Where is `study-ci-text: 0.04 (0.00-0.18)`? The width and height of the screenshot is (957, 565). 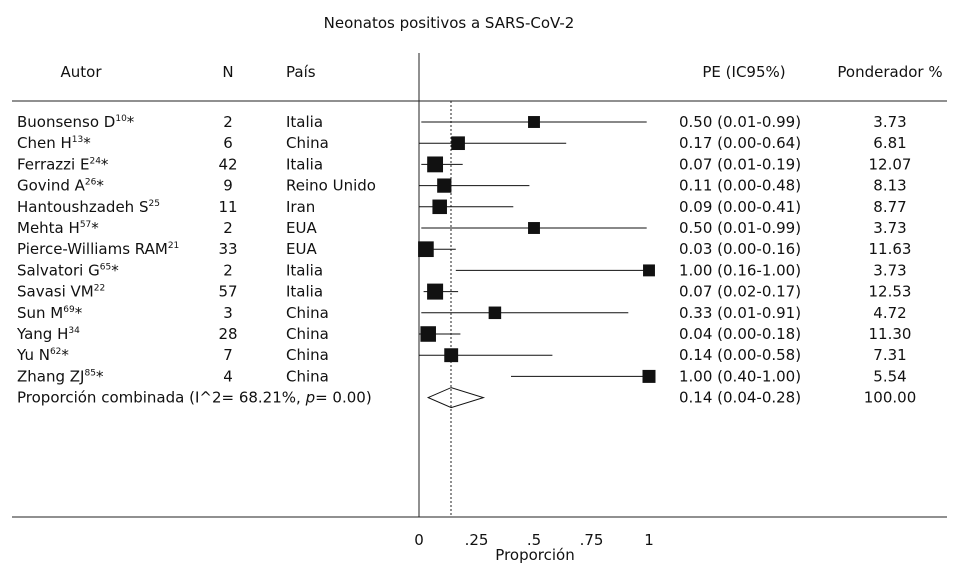
study-ci-text: 0.04 (0.00-0.18) is located at coordinates (740, 334).